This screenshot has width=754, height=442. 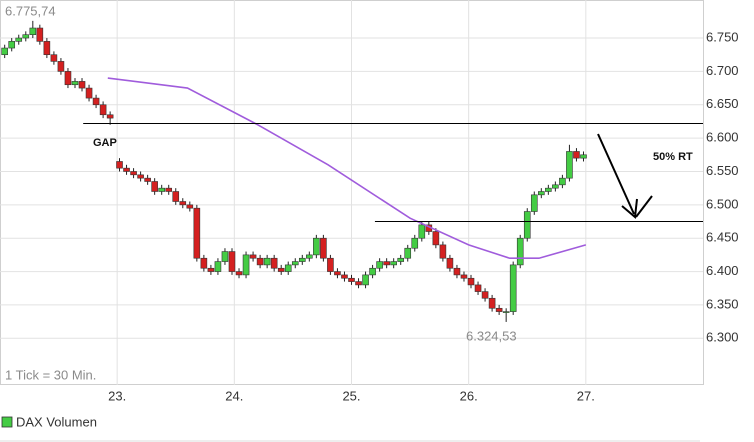 I want to click on y-tick-label: 6.300, so click(x=722, y=337).